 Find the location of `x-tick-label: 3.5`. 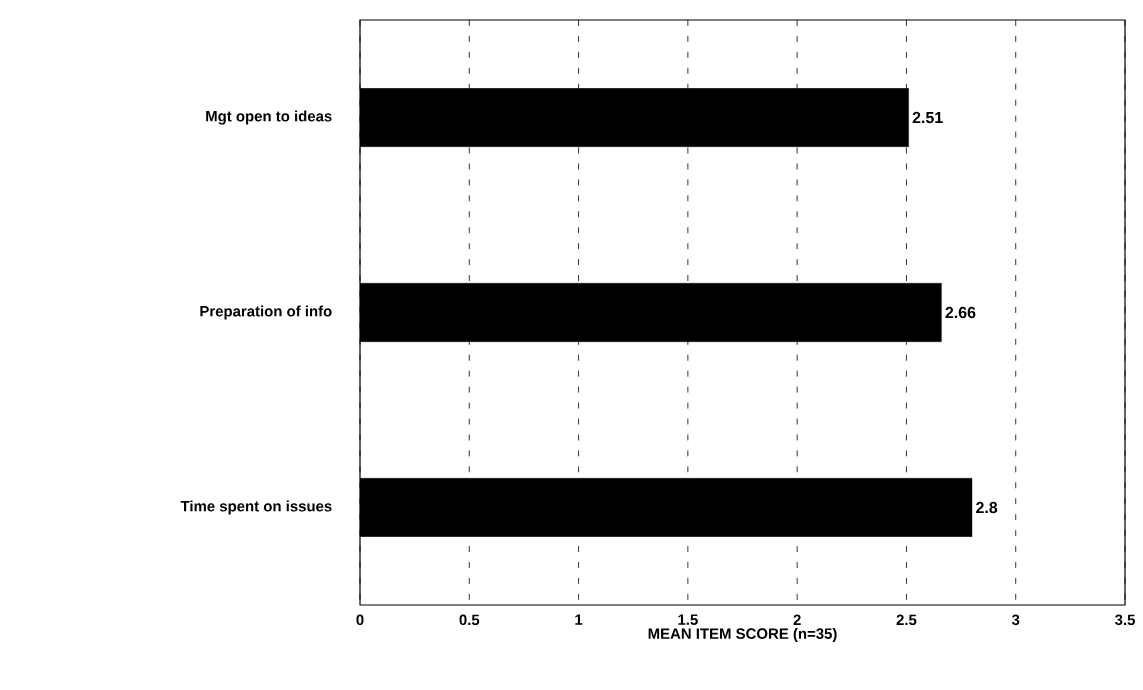

x-tick-label: 3.5 is located at coordinates (1124, 620).